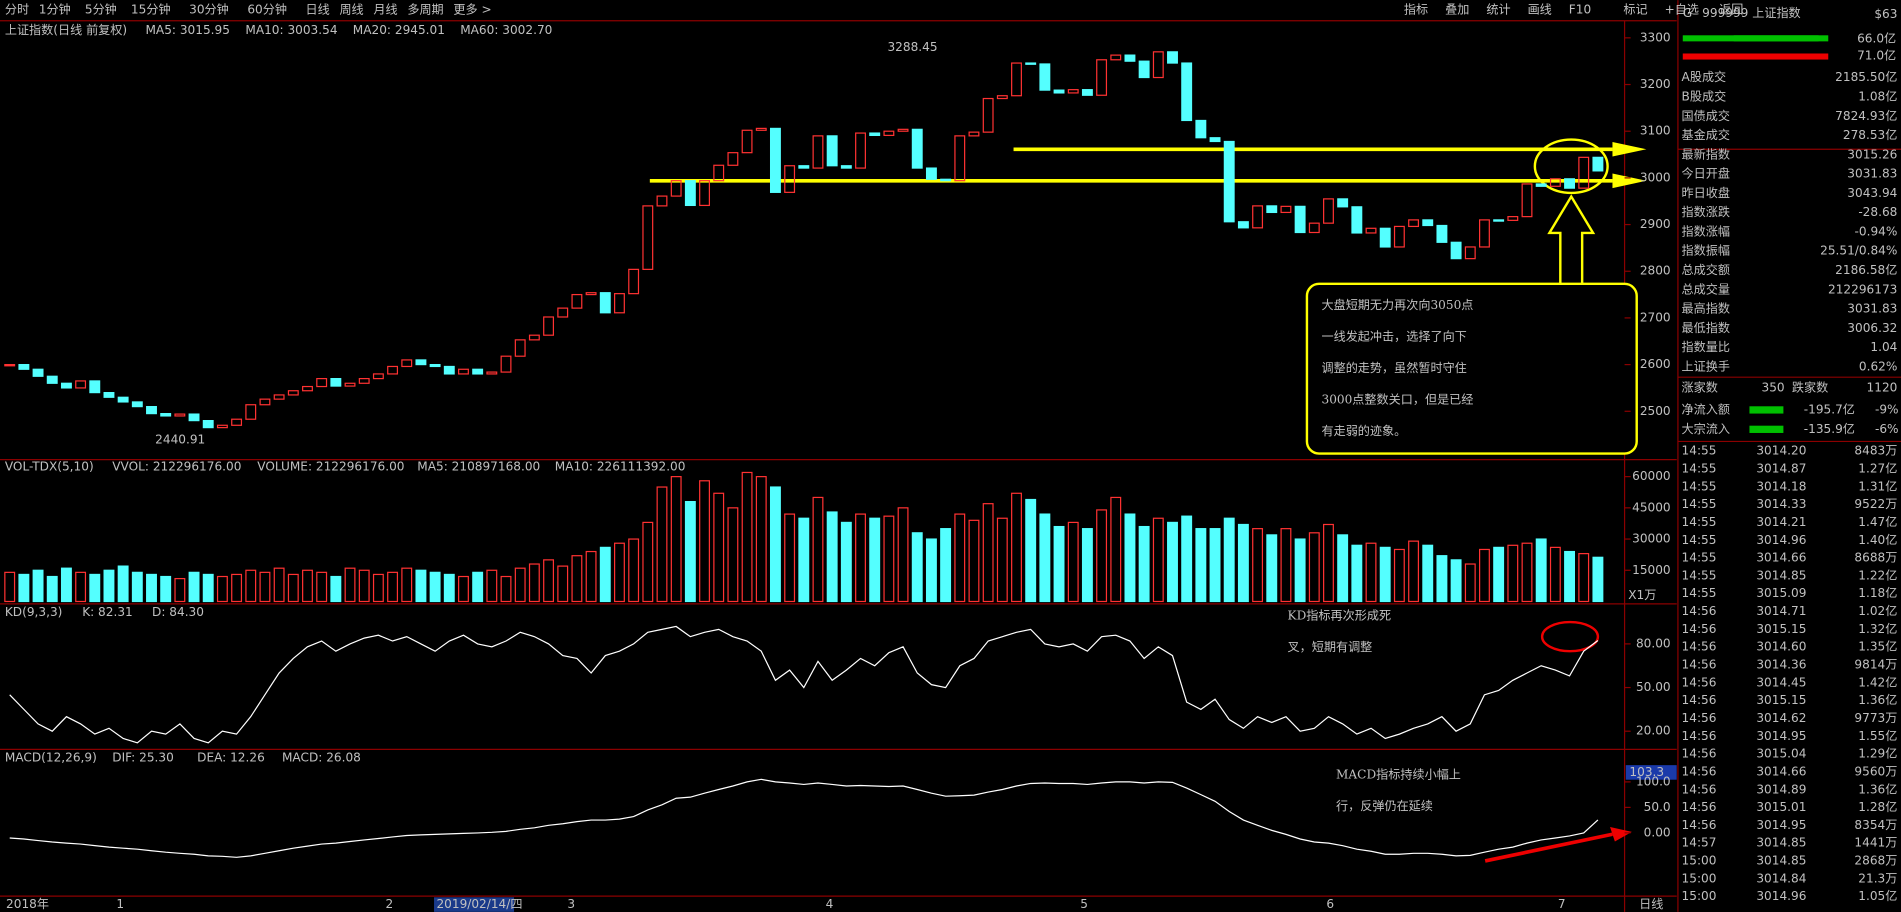 The height and width of the screenshot is (912, 1901). I want to click on label: 月线, so click(385, 9).